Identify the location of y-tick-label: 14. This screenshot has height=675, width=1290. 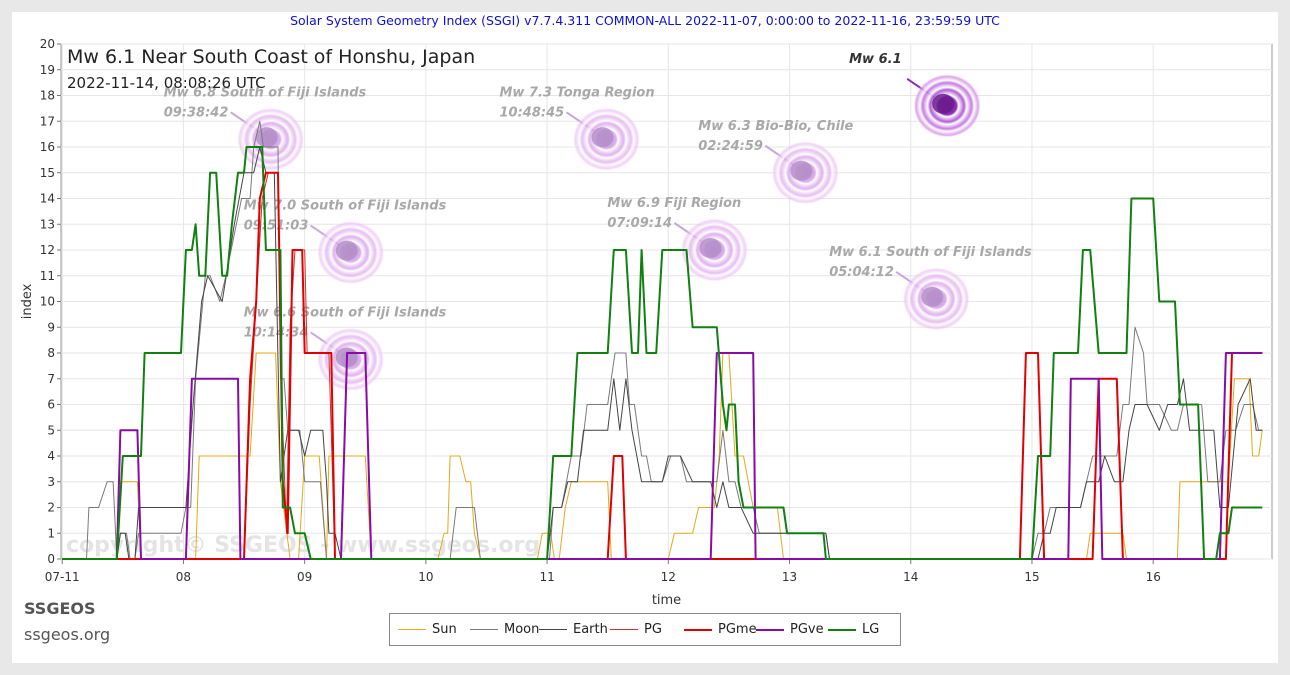
(47, 199).